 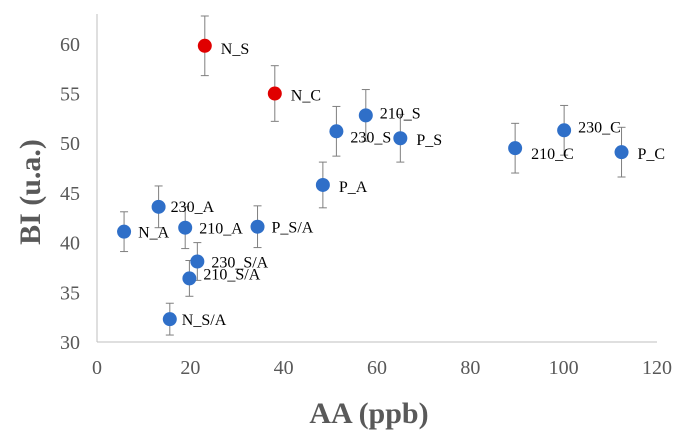 I want to click on point-label: P_A, so click(x=353, y=187).